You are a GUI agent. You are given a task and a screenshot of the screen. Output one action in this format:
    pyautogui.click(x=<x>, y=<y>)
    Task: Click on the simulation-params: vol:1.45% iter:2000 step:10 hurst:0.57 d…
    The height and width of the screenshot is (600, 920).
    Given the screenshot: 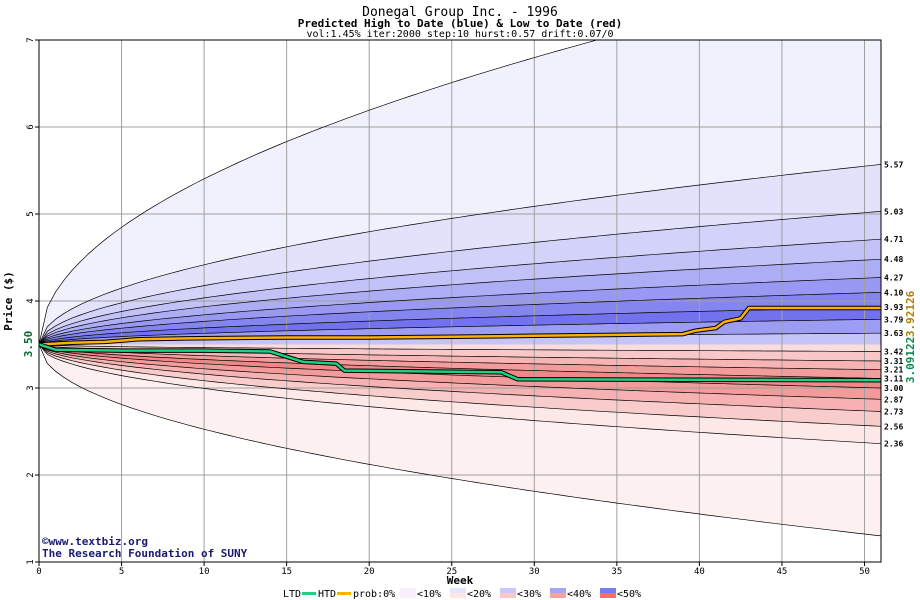 What is the action you would take?
    pyautogui.click(x=459, y=34)
    